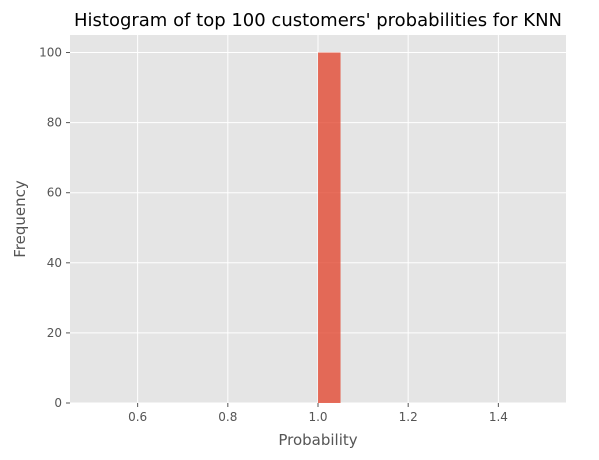 The width and height of the screenshot is (599, 460). Describe the element at coordinates (54, 333) in the screenshot. I see `y-tick-label: 20` at that location.